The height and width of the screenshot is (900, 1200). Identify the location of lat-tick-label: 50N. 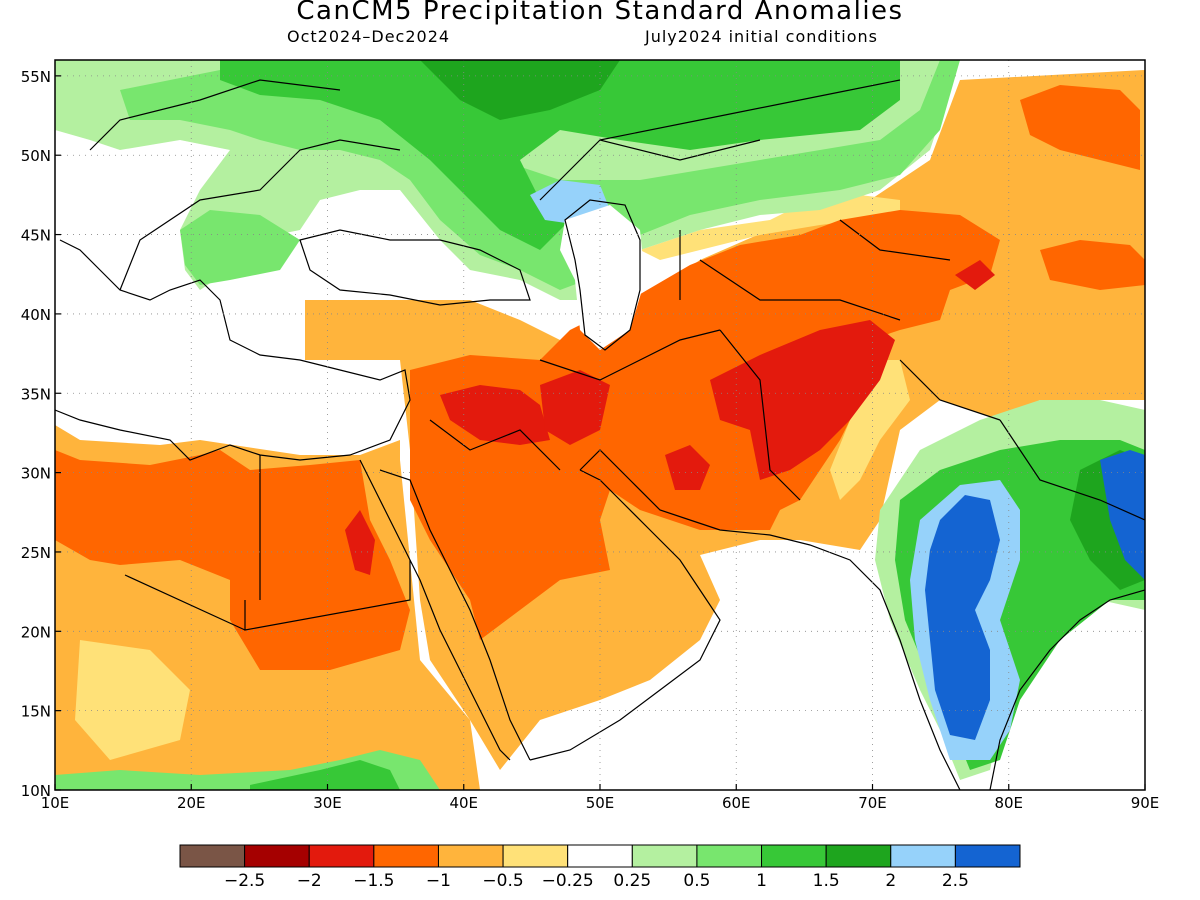
(36, 156).